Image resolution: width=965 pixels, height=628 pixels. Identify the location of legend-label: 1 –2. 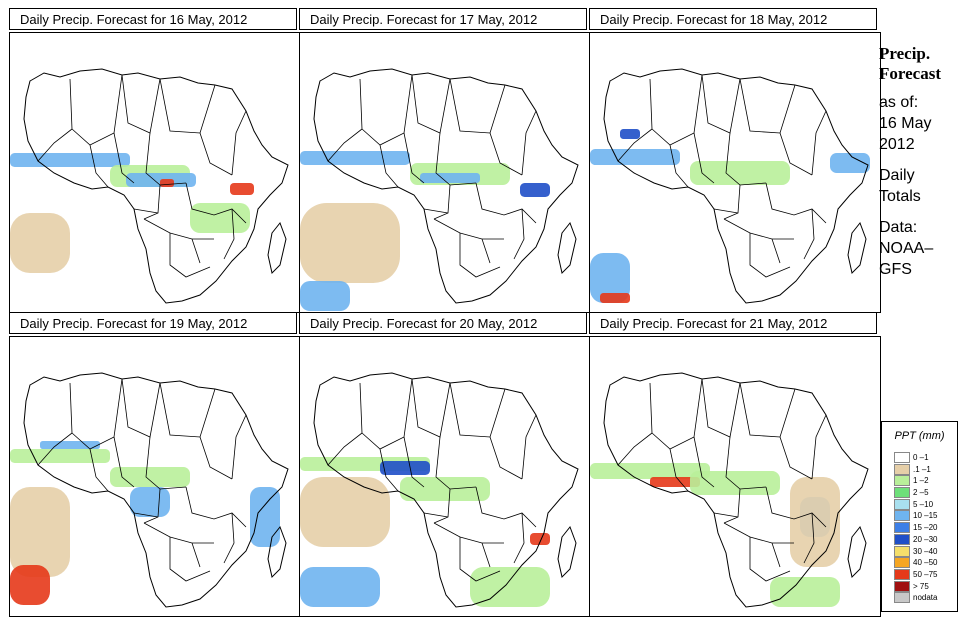
(921, 481).